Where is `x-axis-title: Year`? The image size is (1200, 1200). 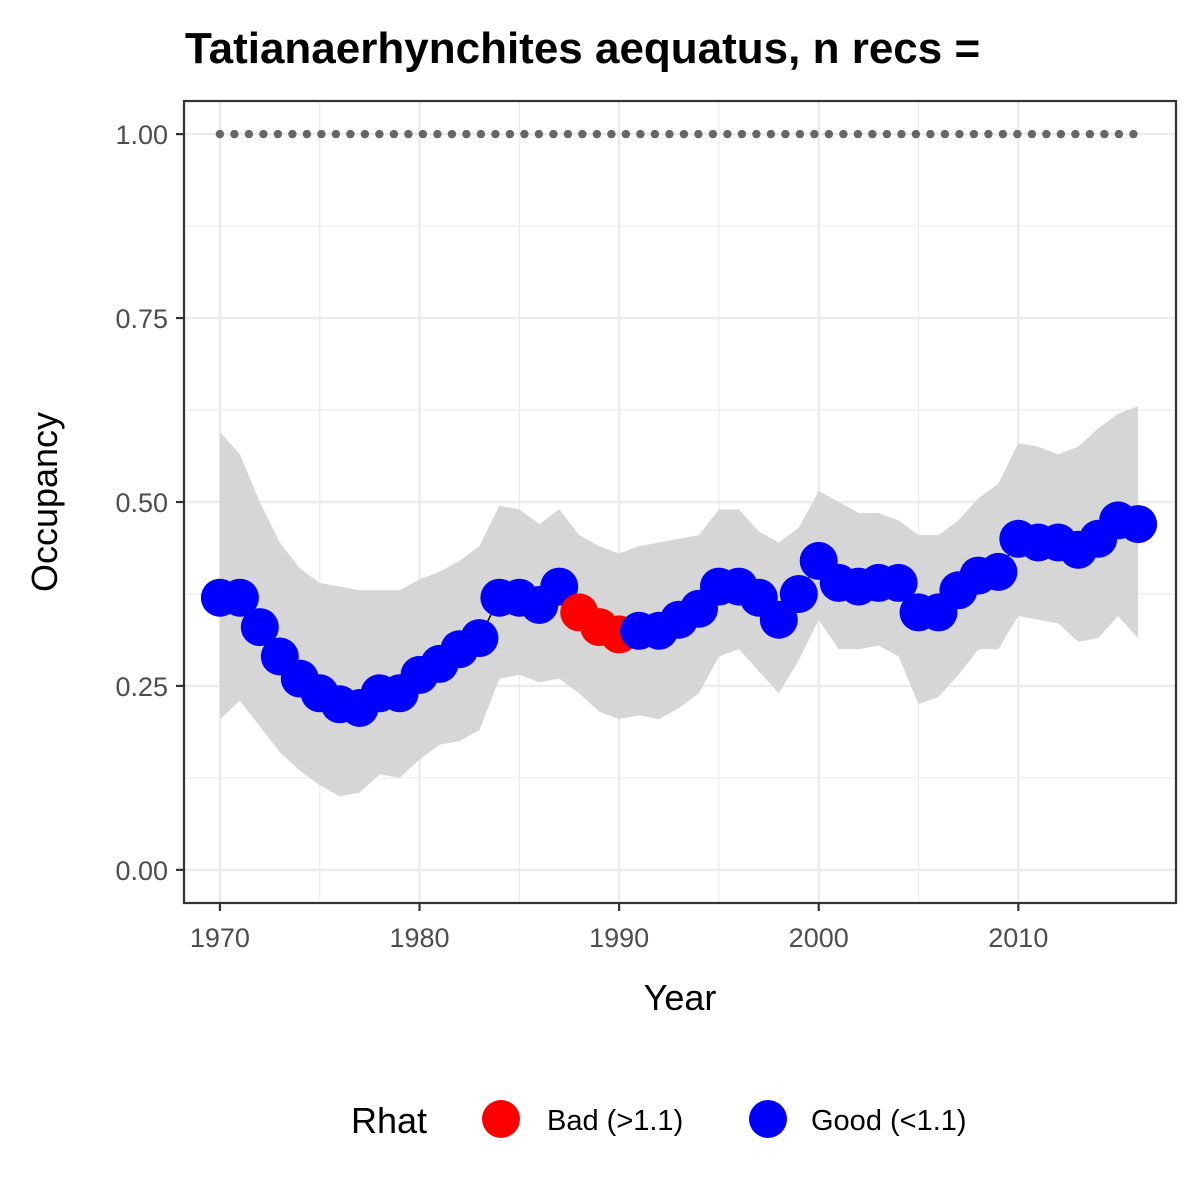 x-axis-title: Year is located at coordinates (680, 997).